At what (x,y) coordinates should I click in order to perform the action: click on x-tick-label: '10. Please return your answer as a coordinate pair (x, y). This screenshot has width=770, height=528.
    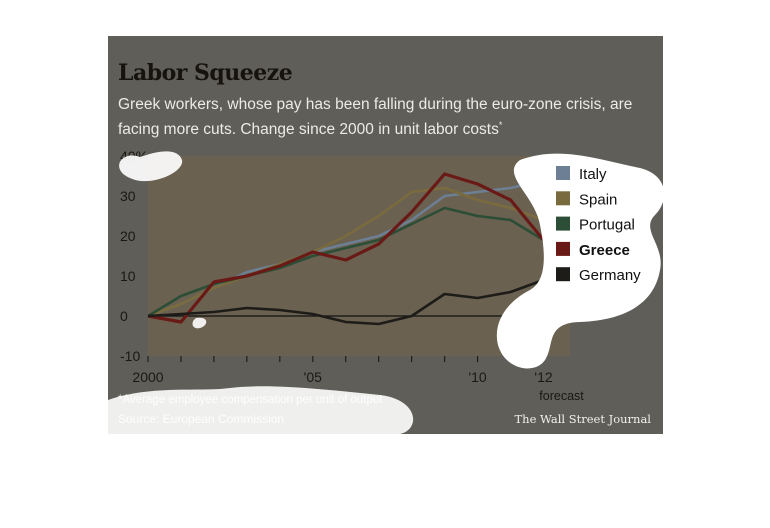
    Looking at the image, I should click on (477, 377).